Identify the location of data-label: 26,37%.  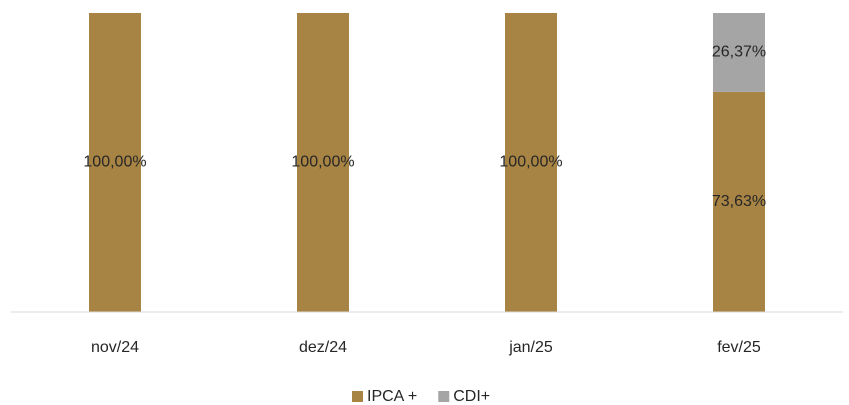
(739, 52).